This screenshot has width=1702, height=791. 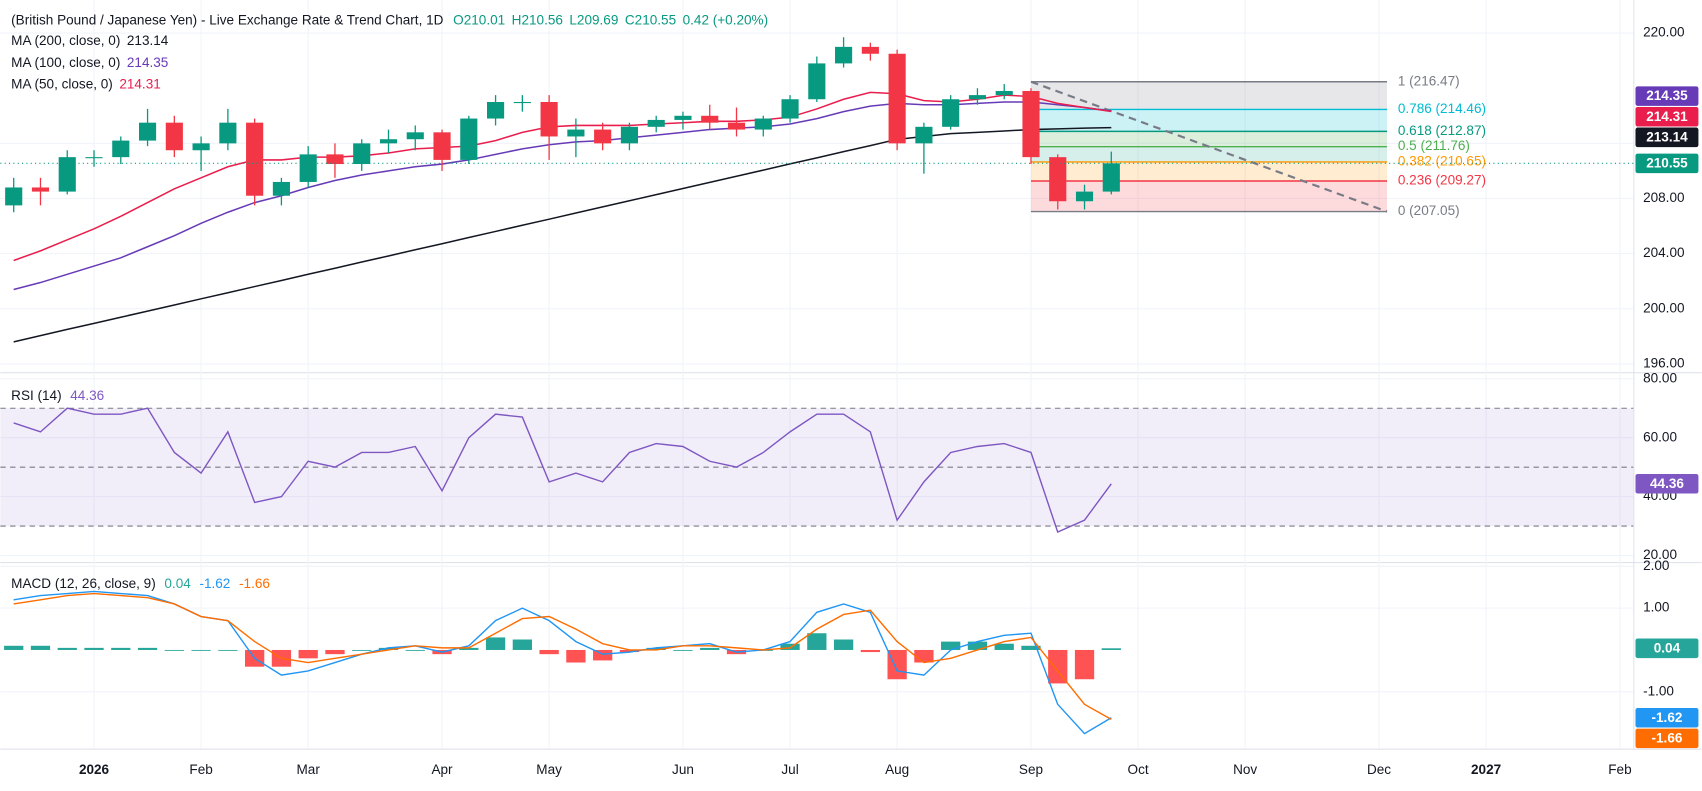 I want to click on fib-label: 0.786 (214.46), so click(x=1442, y=108).